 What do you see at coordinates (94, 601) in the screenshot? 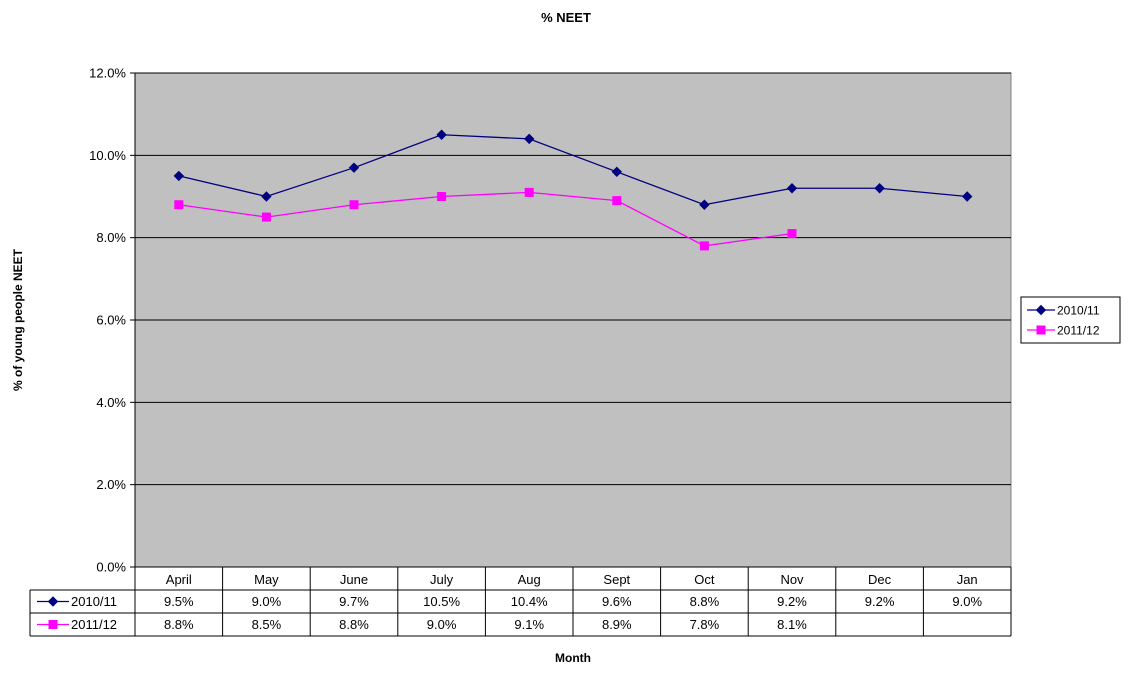
I see `table-series-label: 2010/11` at bounding box center [94, 601].